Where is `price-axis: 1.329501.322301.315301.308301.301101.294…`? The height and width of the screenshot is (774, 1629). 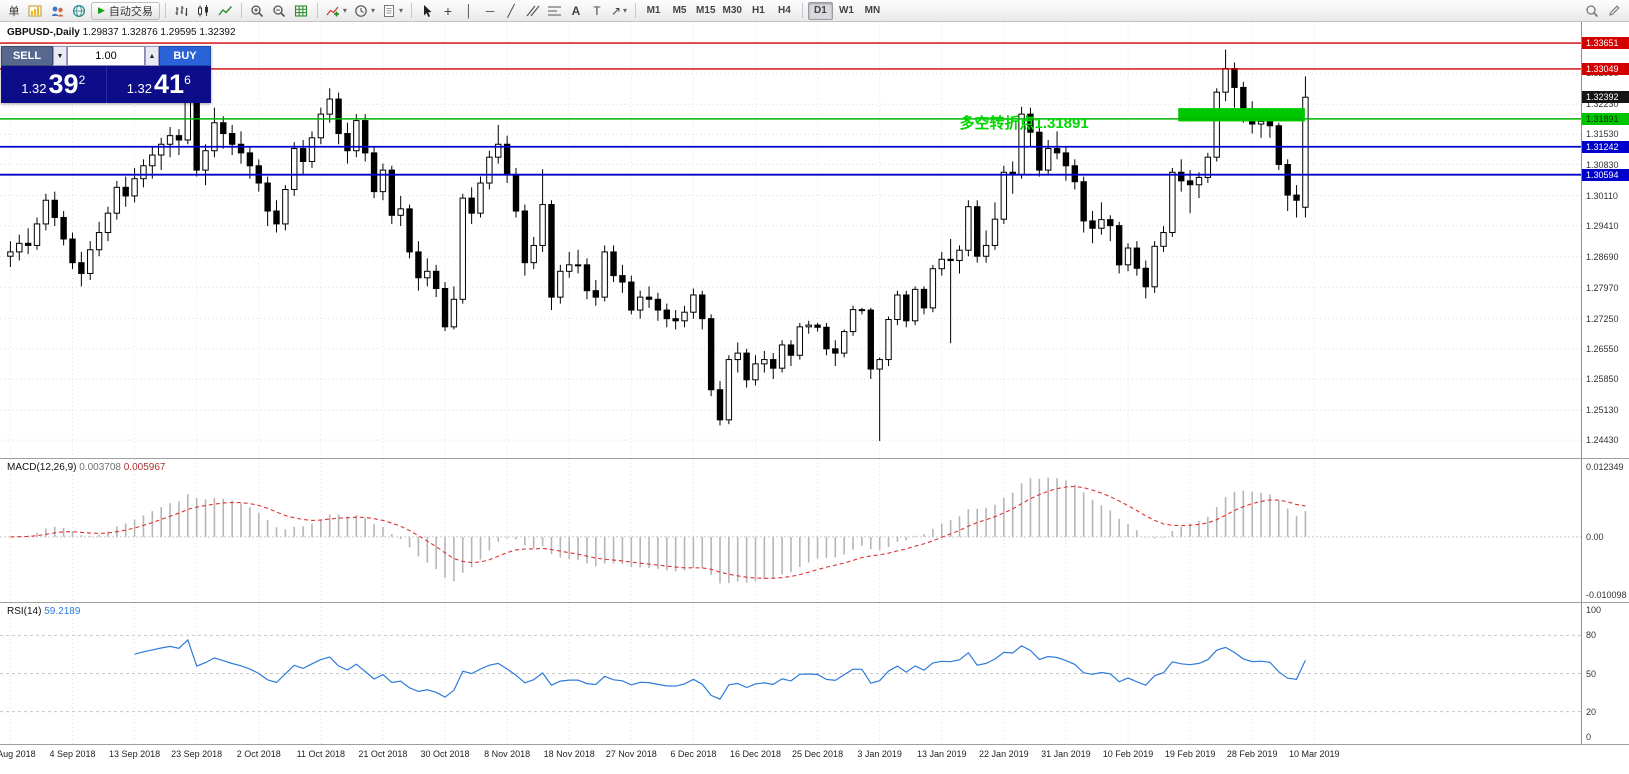
price-axis: 1.329501.322301.315301.308301.301101.294… is located at coordinates (1605, 383).